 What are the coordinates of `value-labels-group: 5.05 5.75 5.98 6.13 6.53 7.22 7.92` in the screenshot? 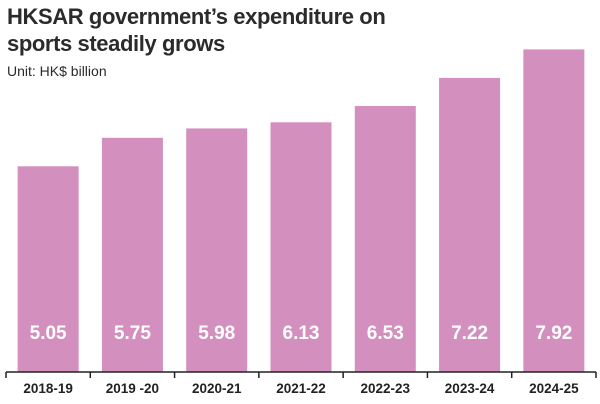 It's located at (301, 333).